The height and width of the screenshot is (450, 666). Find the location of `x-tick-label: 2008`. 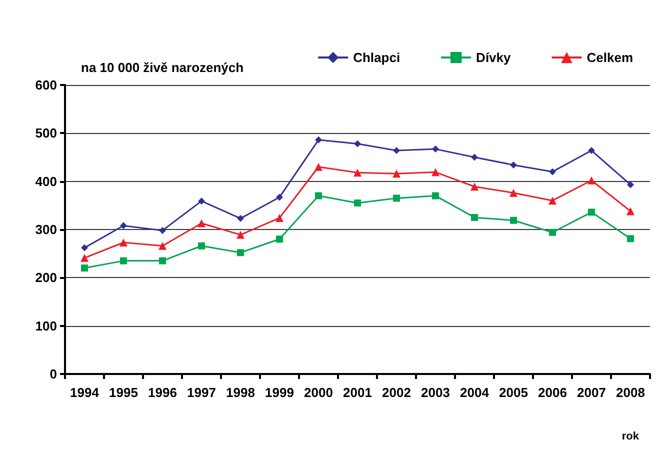

x-tick-label: 2008 is located at coordinates (630, 392).